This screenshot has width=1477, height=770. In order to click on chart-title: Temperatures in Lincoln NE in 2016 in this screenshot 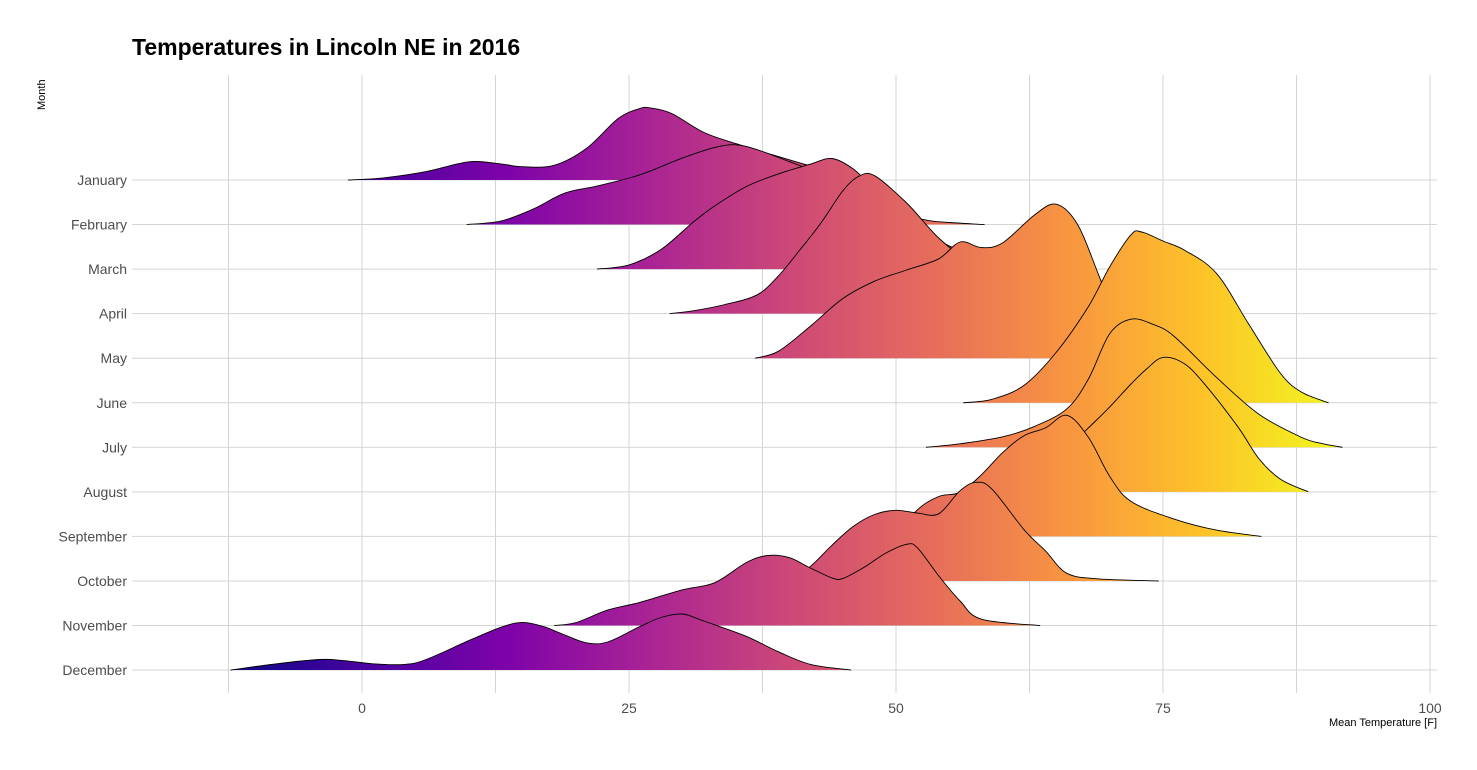, I will do `click(326, 47)`.